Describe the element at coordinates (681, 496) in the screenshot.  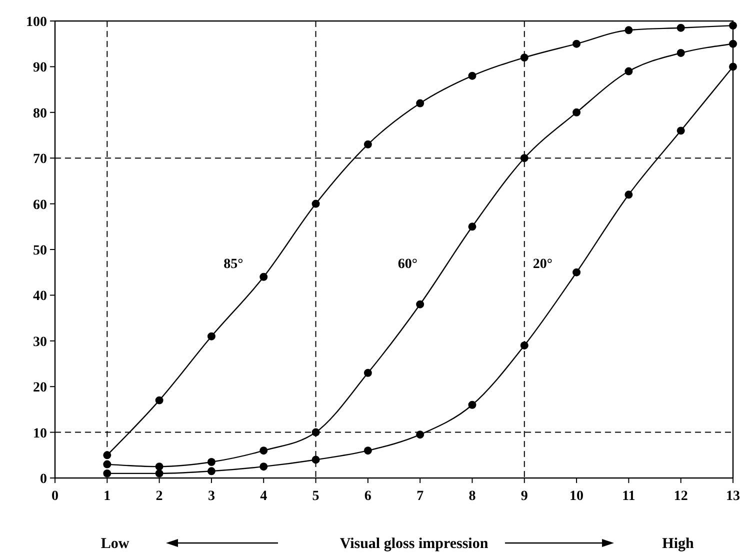
I see `x-tick-label: 12` at that location.